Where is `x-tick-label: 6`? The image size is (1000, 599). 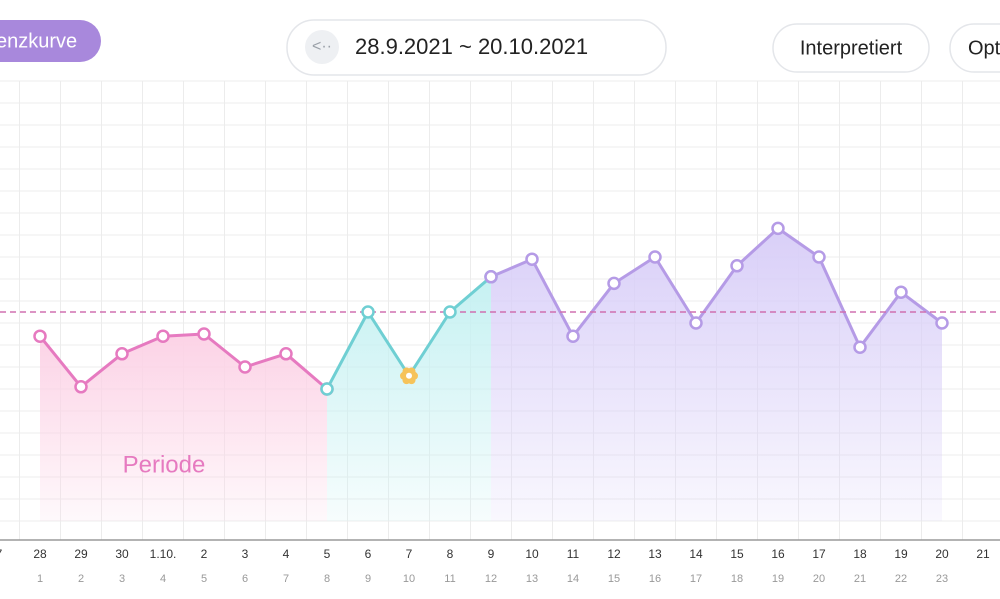
x-tick-label: 6 is located at coordinates (368, 554).